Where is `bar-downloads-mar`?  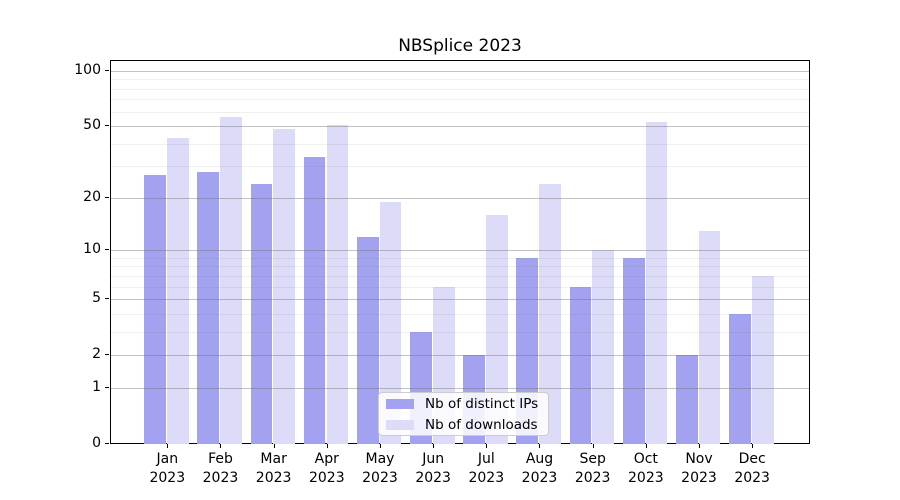
bar-downloads-mar is located at coordinates (284, 286).